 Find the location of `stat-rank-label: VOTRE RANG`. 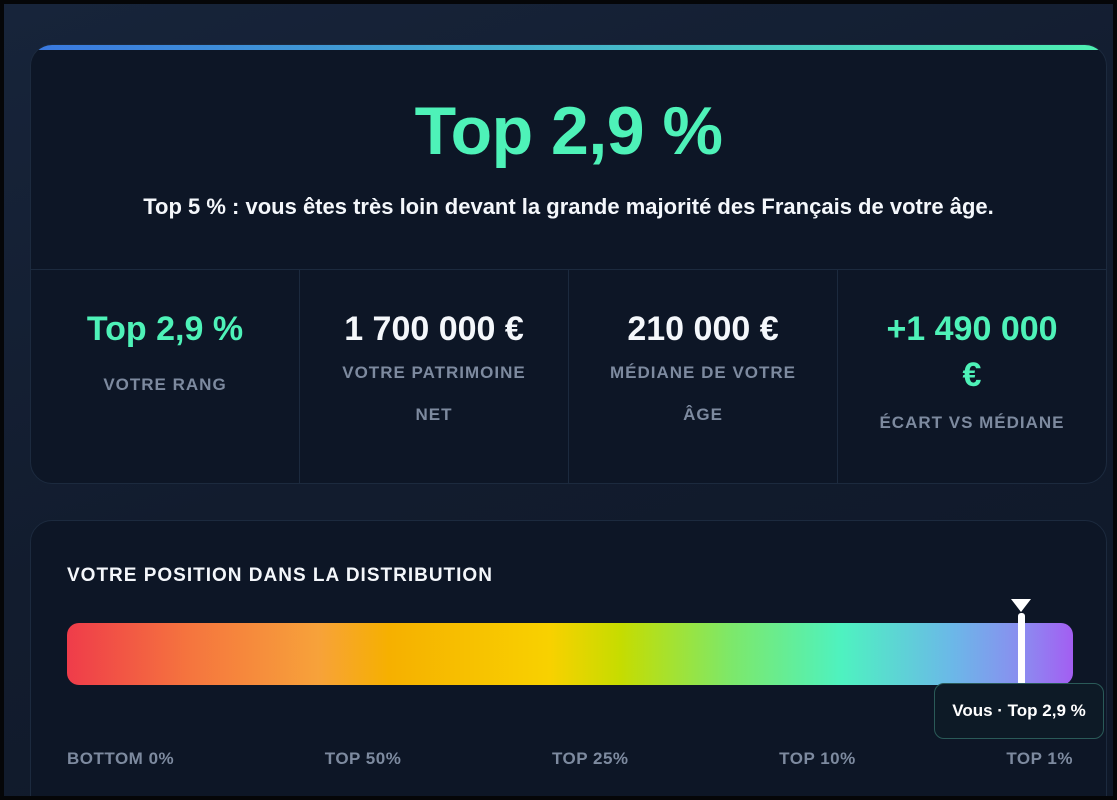

stat-rank-label: VOTRE RANG is located at coordinates (165, 384).